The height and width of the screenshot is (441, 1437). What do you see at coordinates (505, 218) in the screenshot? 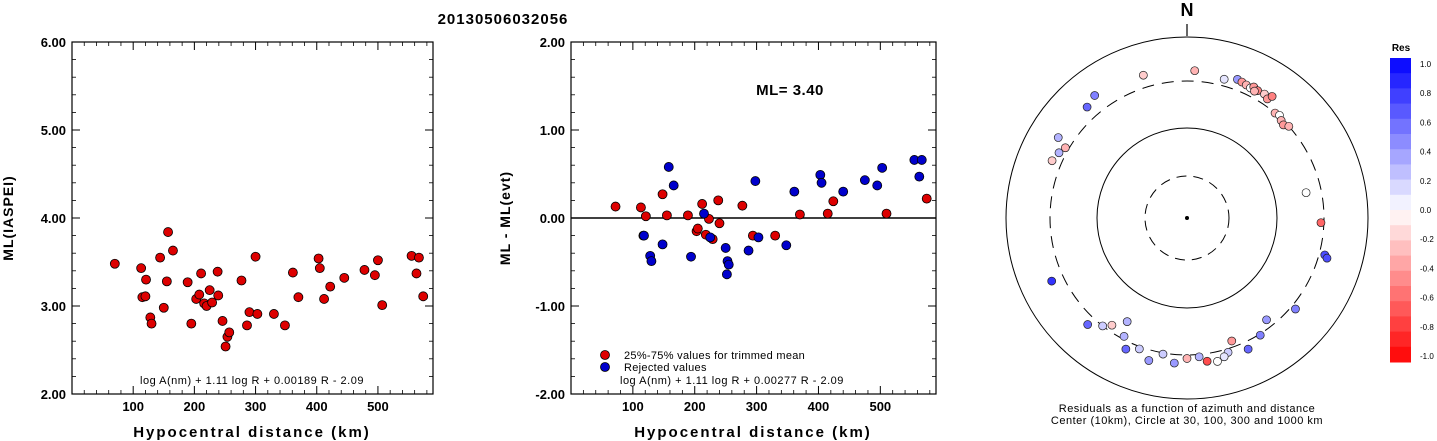
I see `y-axis-label: ML - ML(evt)` at bounding box center [505, 218].